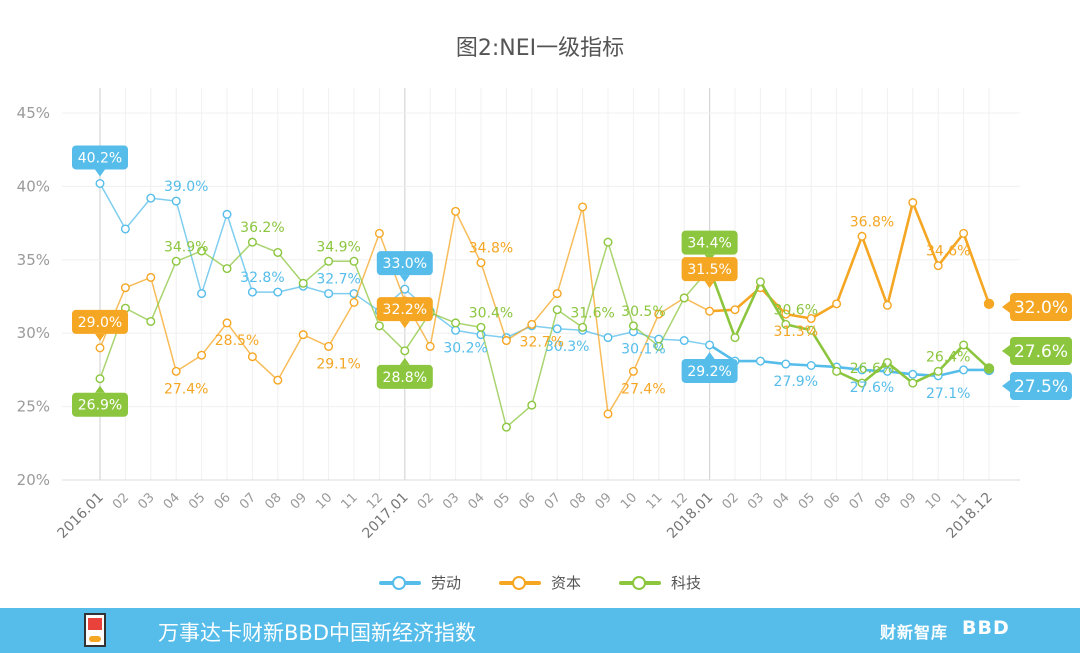  Describe the element at coordinates (643, 312) in the screenshot. I see `data-label: 30.5%` at that location.